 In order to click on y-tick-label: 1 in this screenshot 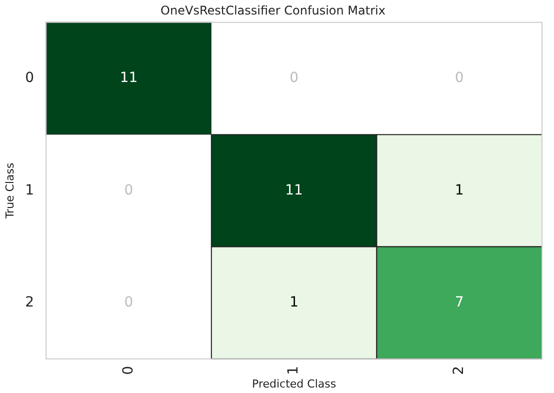, I will do `click(29, 190)`.